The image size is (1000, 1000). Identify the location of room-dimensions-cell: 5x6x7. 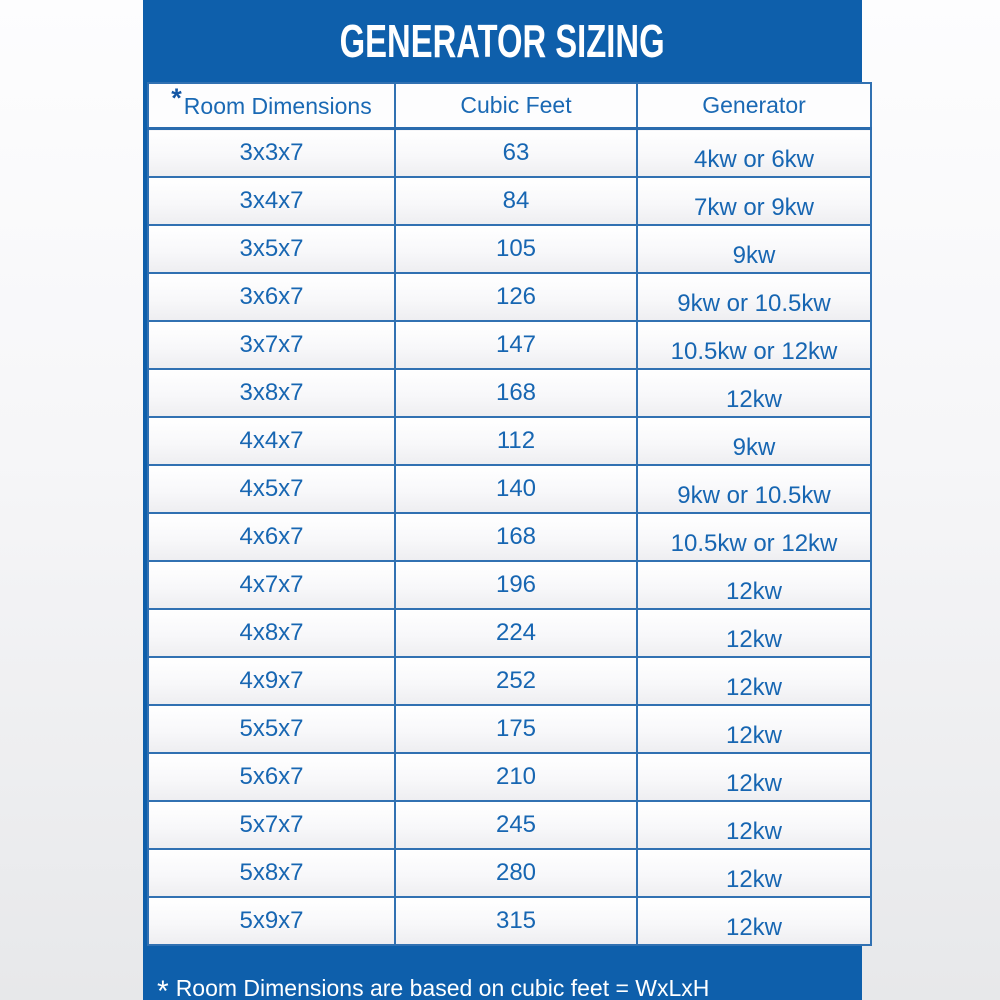
(271, 777).